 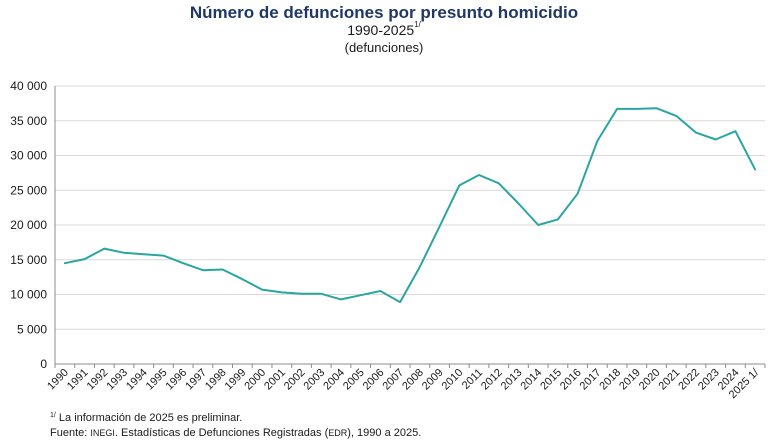 What do you see at coordinates (28, 260) in the screenshot?
I see `y-tick-label: 15 000` at bounding box center [28, 260].